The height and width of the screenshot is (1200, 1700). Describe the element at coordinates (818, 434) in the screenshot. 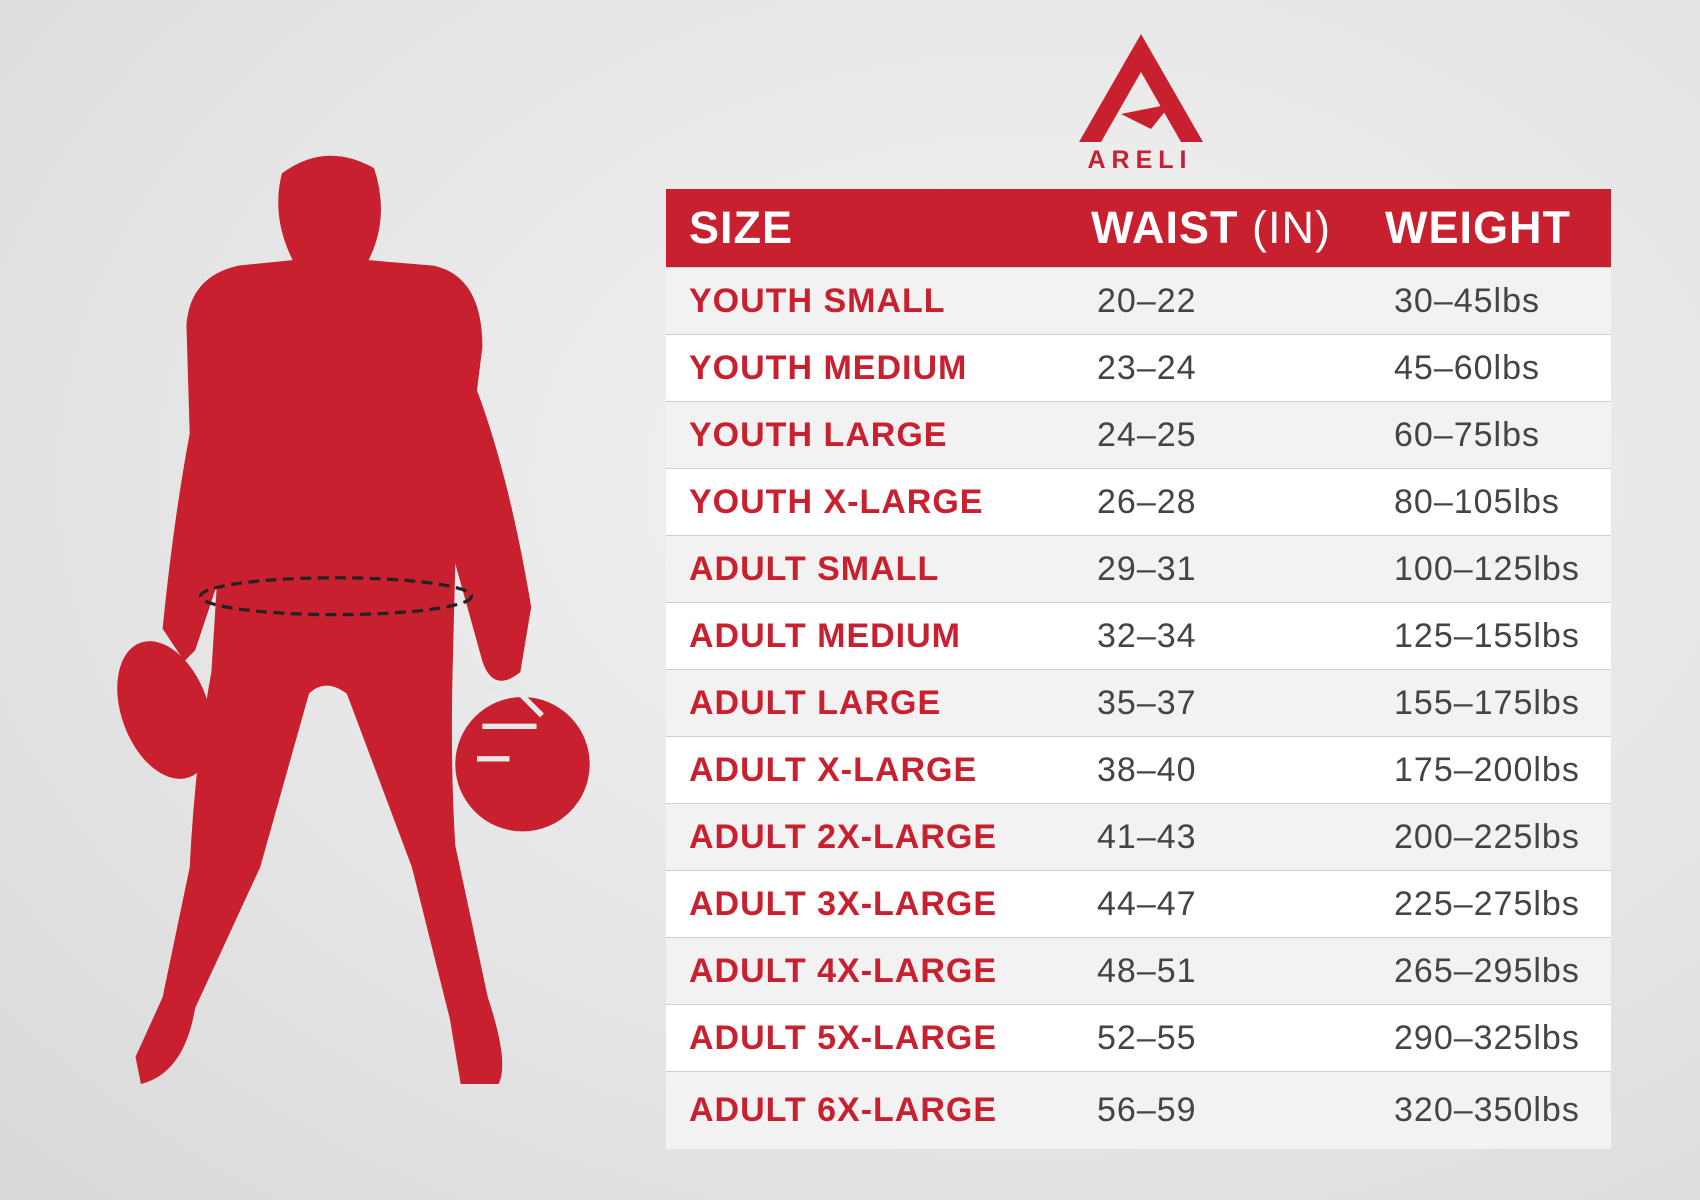

I see `table-cell: YOUTH LARGE` at that location.